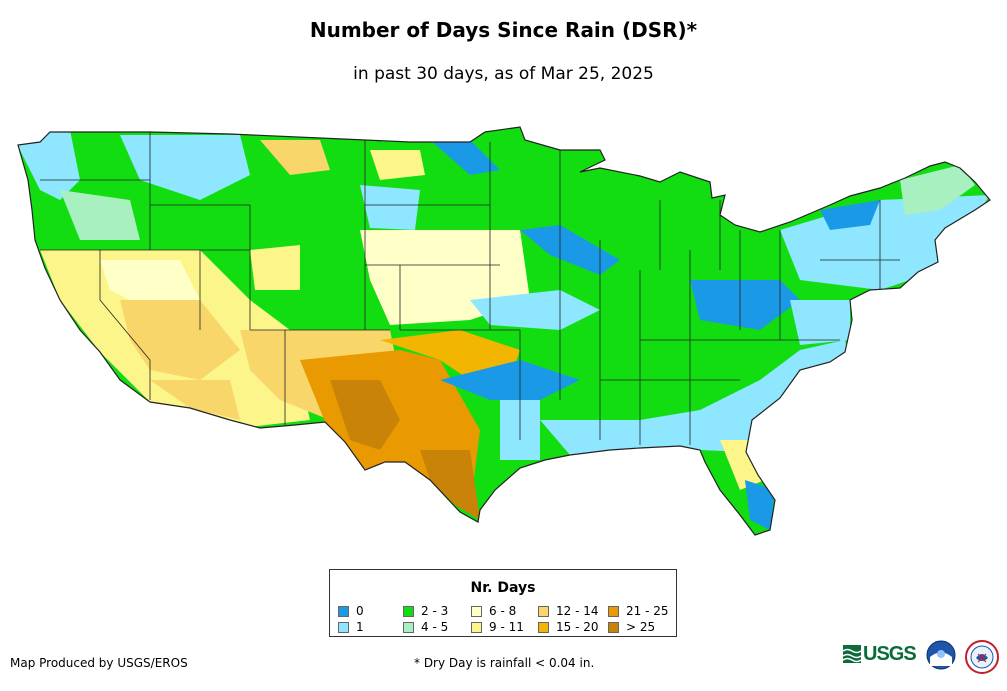  Describe the element at coordinates (351, 627) in the screenshot. I see `legend-item: 1` at that location.